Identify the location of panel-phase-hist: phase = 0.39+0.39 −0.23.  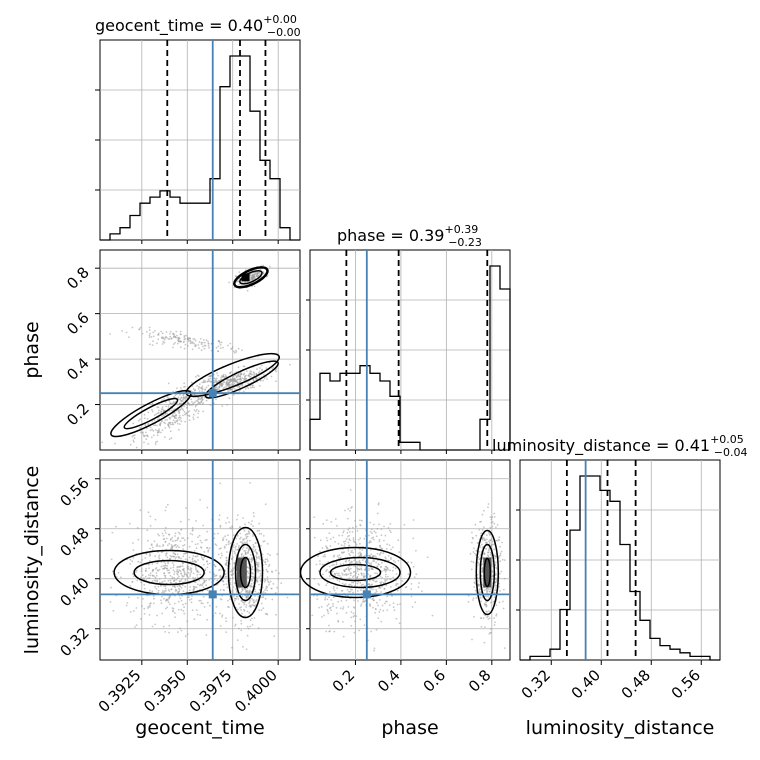
(410, 337).